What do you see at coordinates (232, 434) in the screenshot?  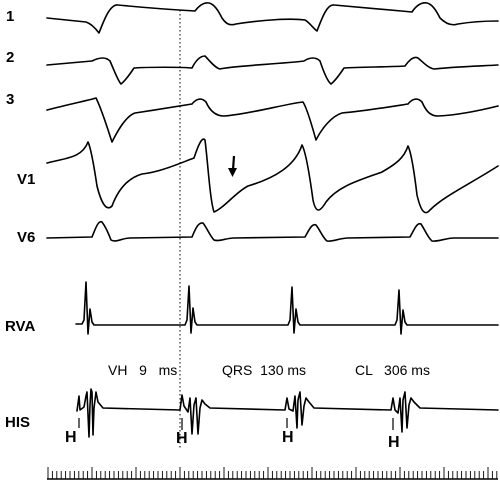 I see `his-markers: H H H H` at bounding box center [232, 434].